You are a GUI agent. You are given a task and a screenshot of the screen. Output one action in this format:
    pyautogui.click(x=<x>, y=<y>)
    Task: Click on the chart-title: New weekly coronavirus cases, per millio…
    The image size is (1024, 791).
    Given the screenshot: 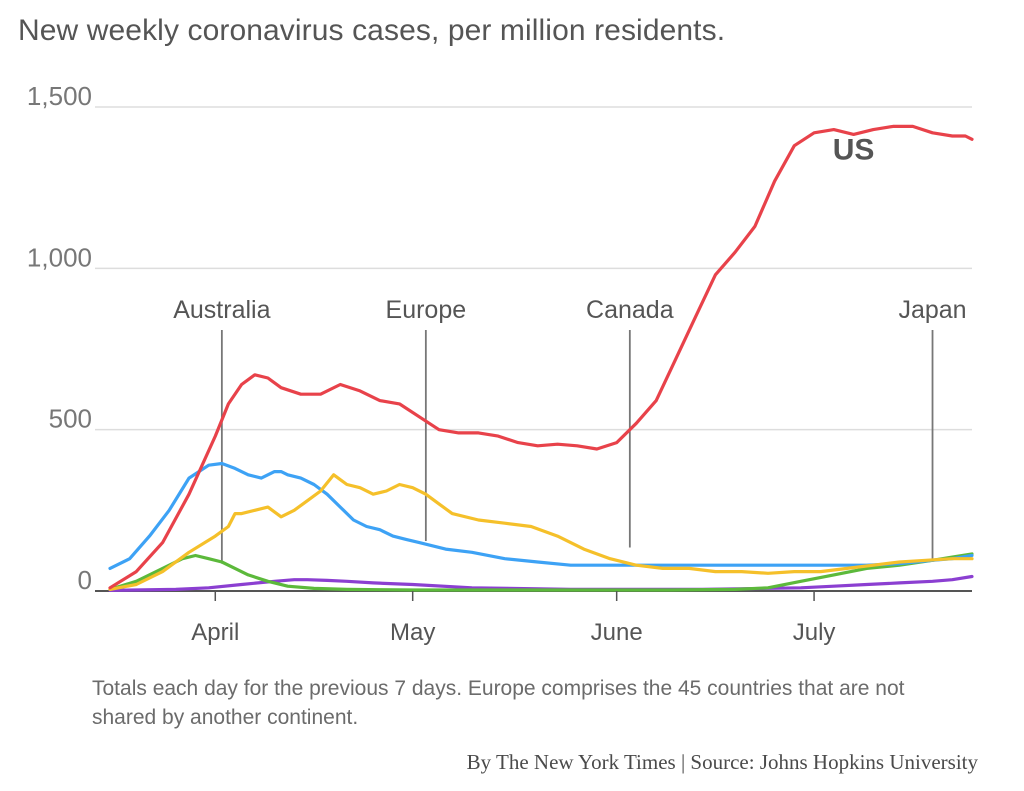 What is the action you would take?
    pyautogui.click(x=372, y=30)
    